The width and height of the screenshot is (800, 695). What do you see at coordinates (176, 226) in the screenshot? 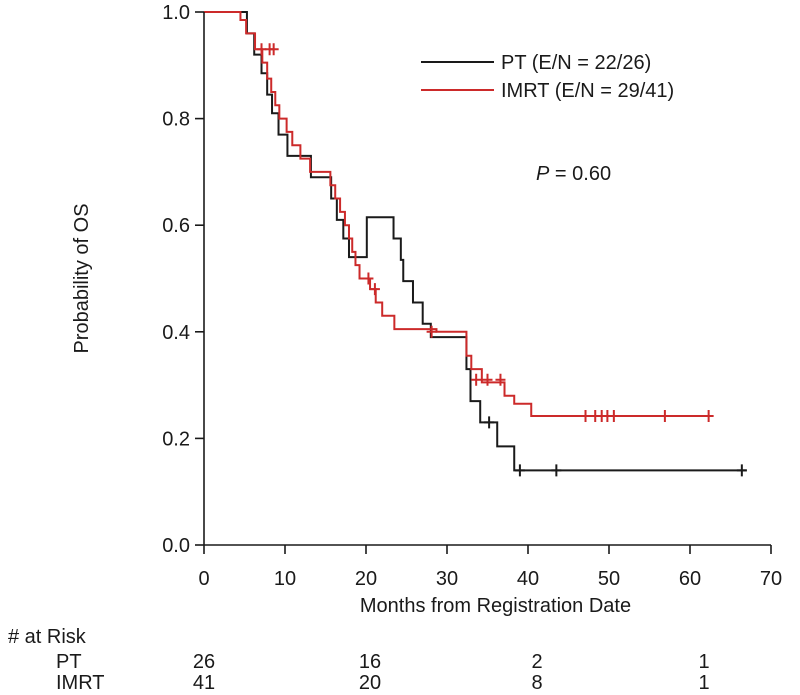
I see `y-tick-label: 0.6` at bounding box center [176, 226].